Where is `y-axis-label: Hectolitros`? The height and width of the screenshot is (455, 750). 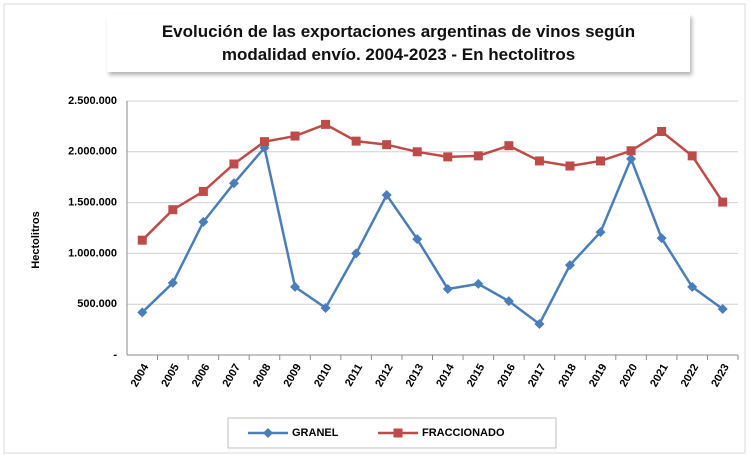
y-axis-label: Hectolitros is located at coordinates (36, 239).